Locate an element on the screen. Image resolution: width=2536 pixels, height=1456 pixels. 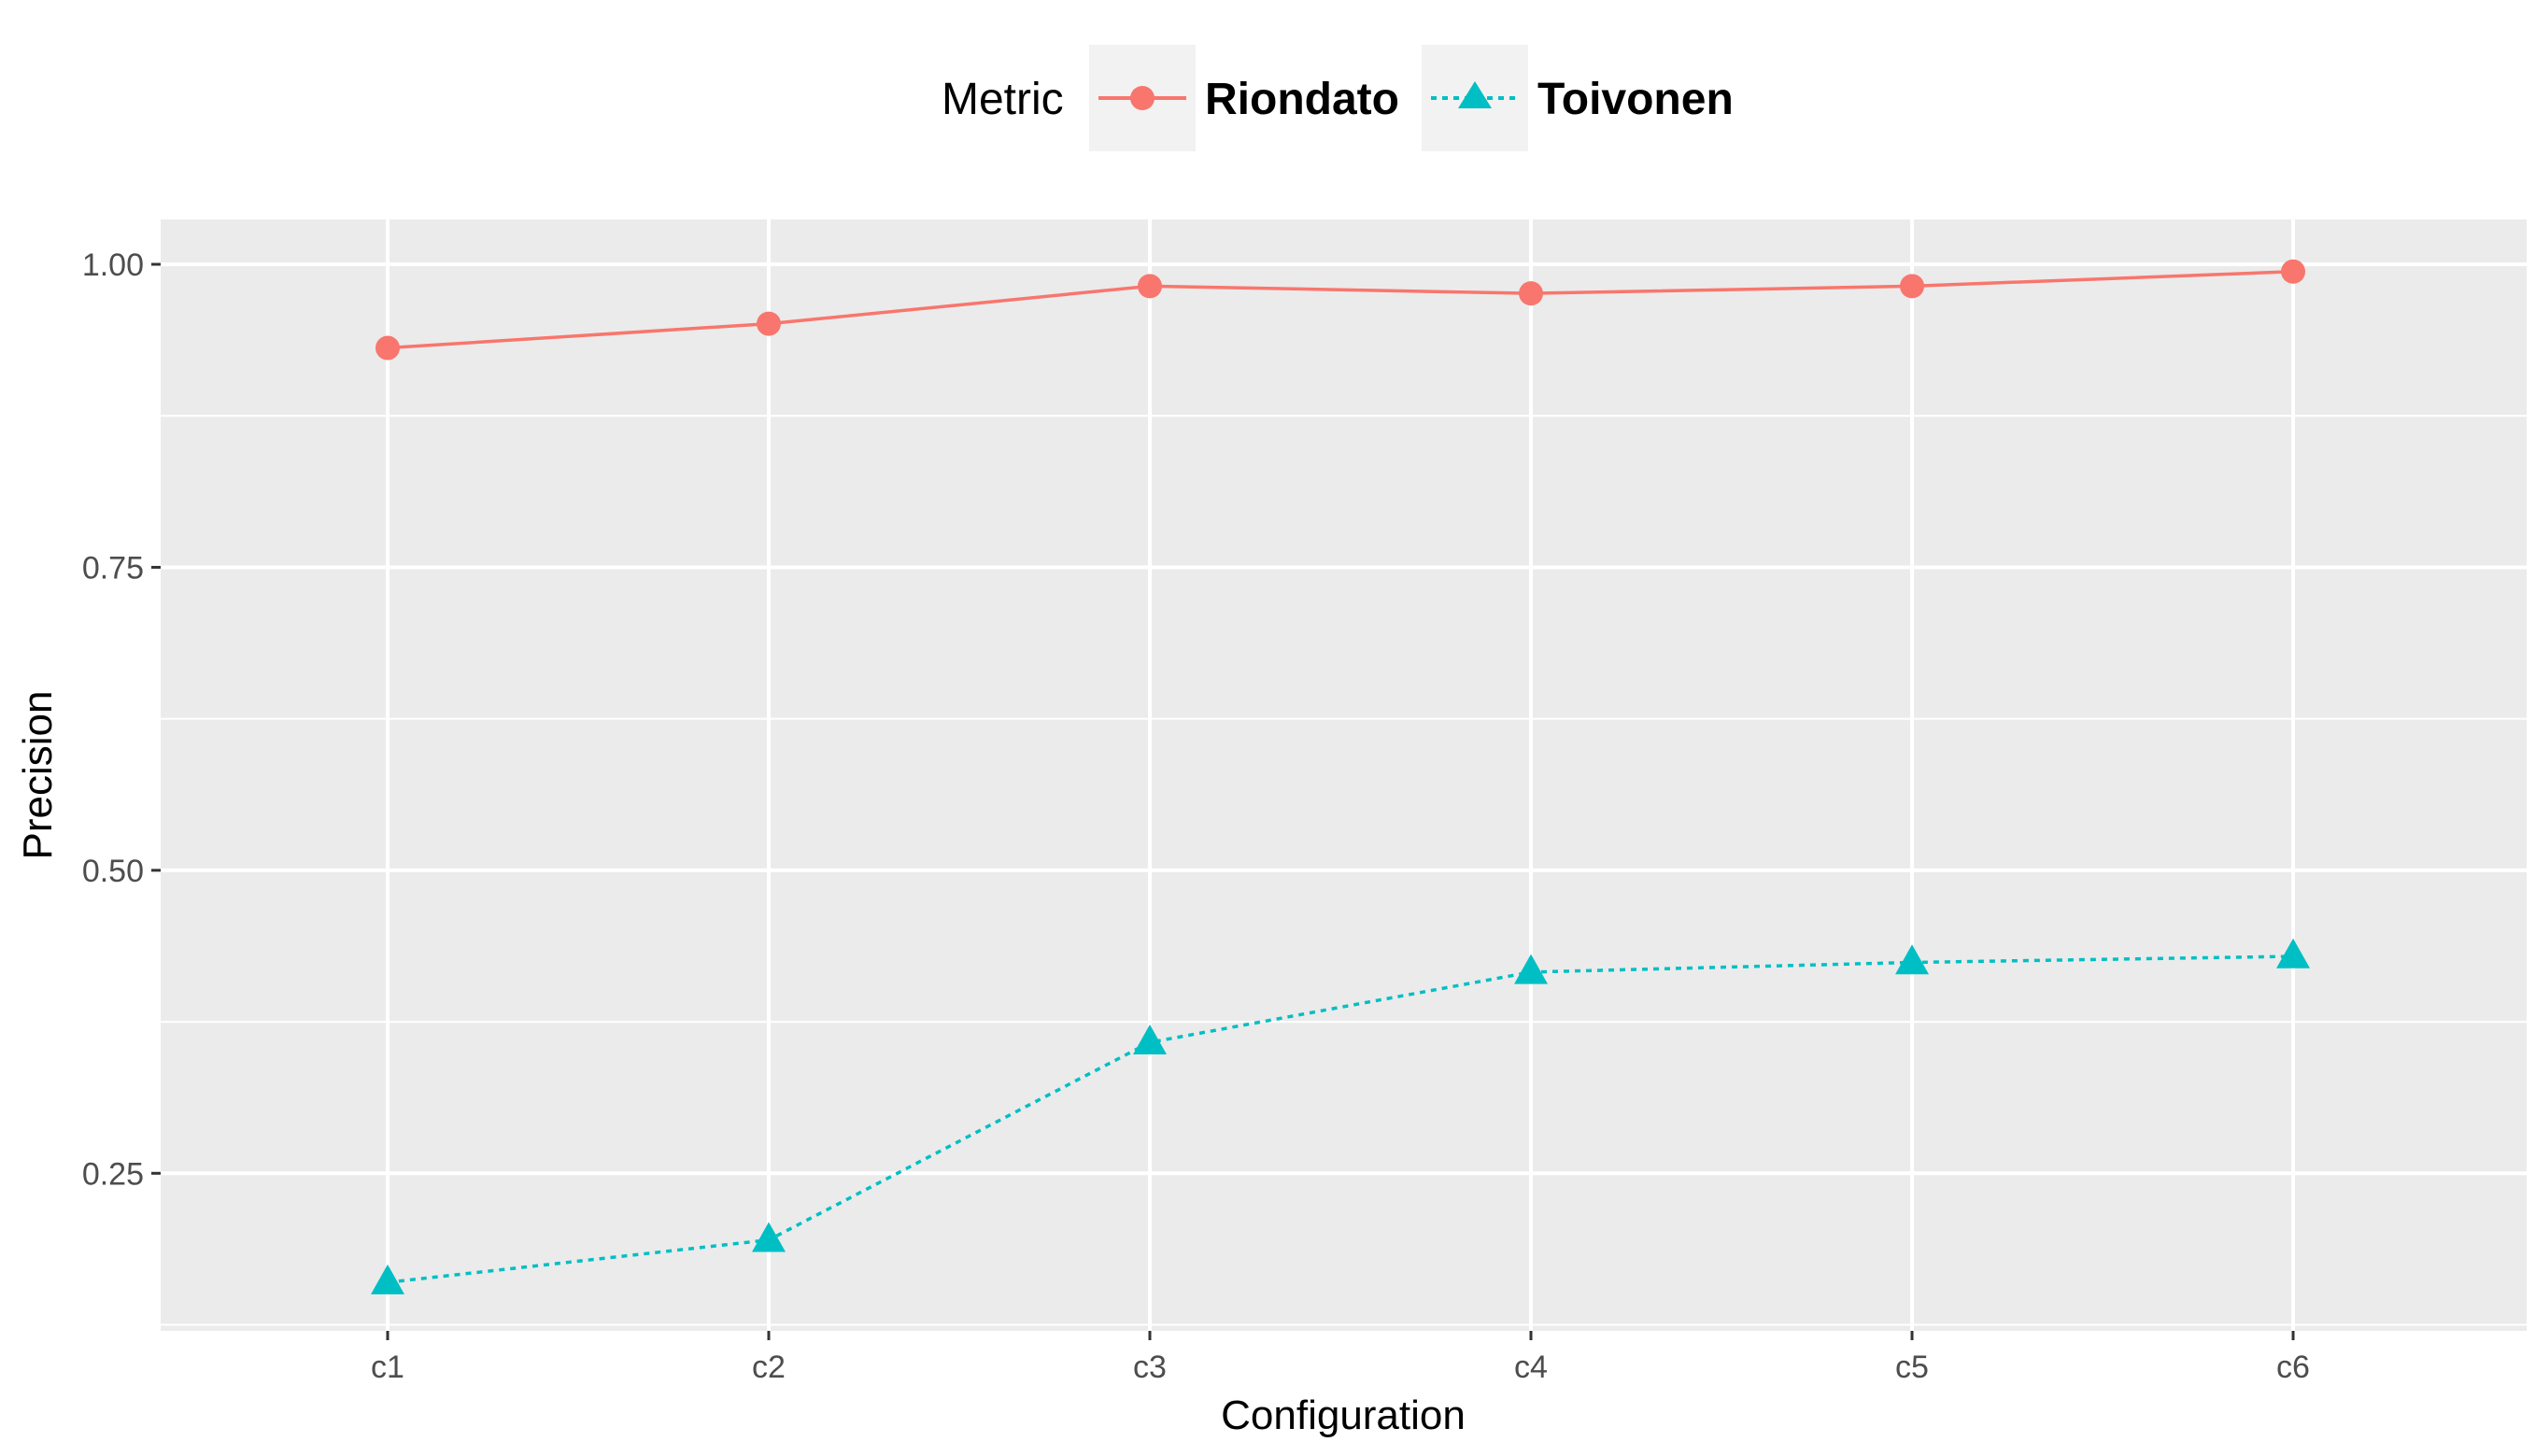
x-tick-label: c1 is located at coordinates (387, 1367).